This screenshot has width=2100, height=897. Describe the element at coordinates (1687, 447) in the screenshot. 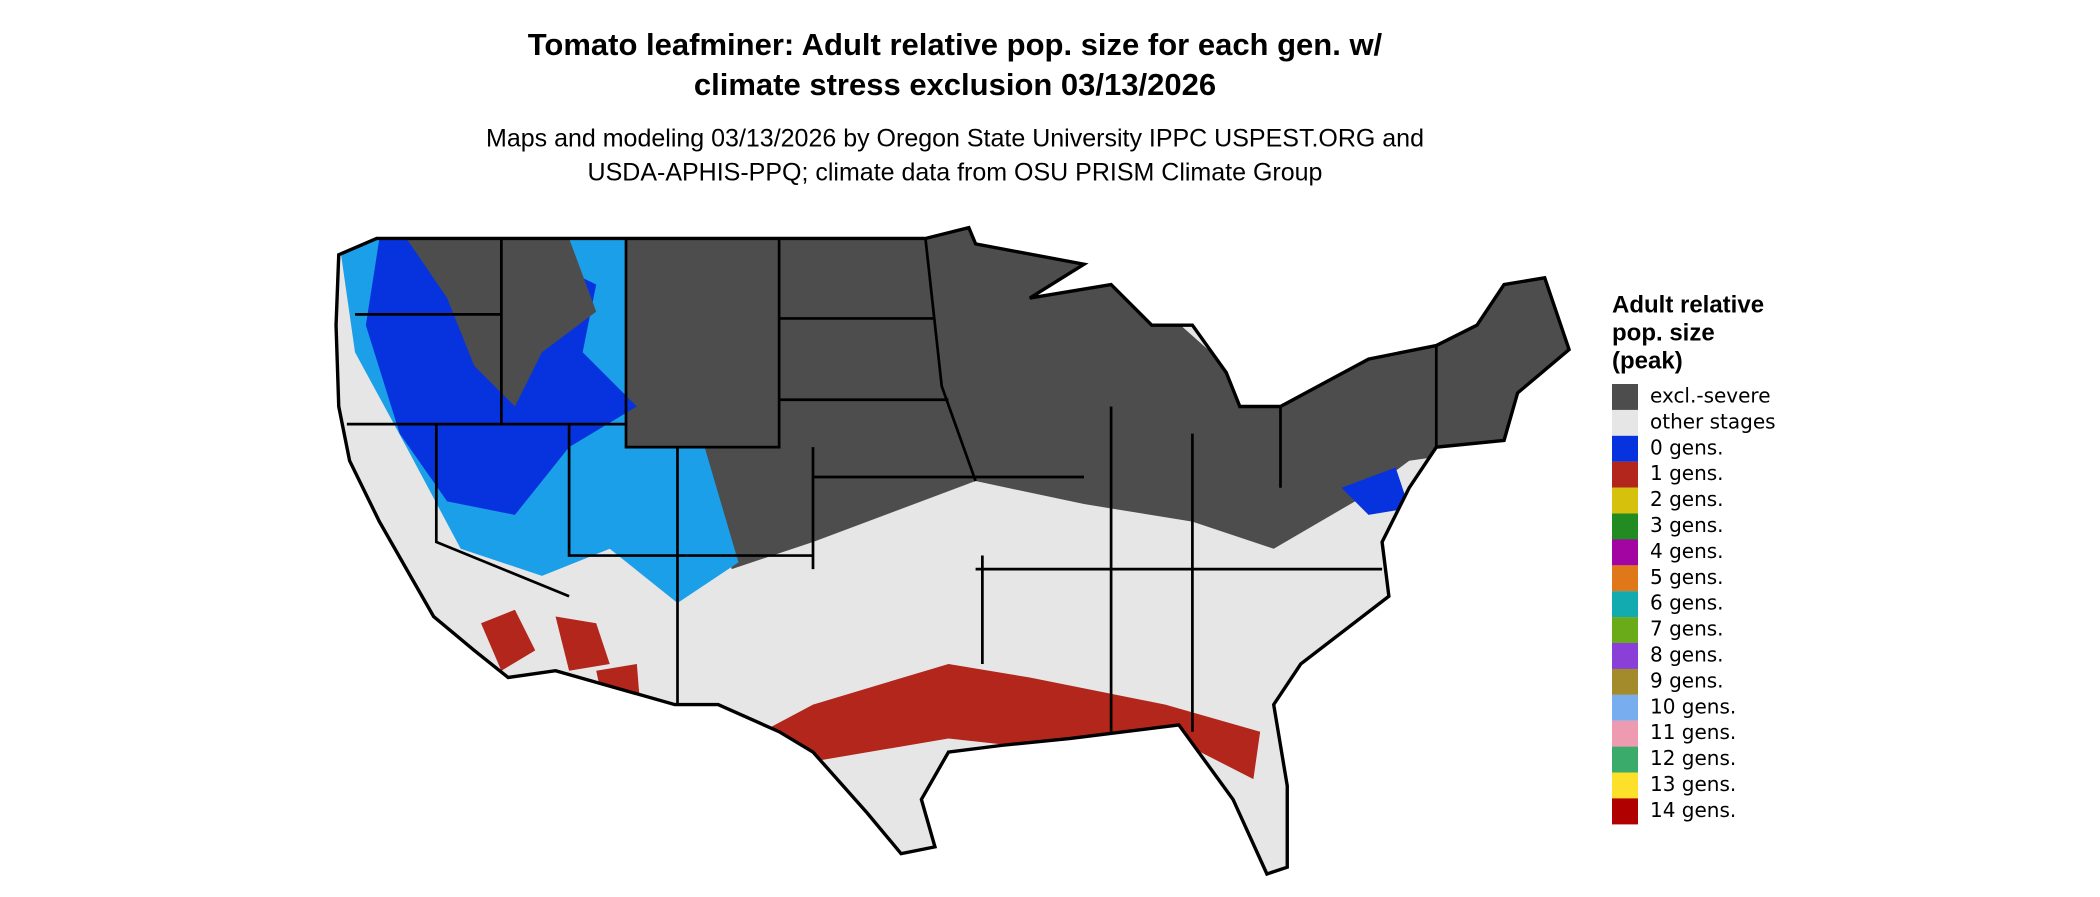

I see `legend-label: 0 gens.` at that location.